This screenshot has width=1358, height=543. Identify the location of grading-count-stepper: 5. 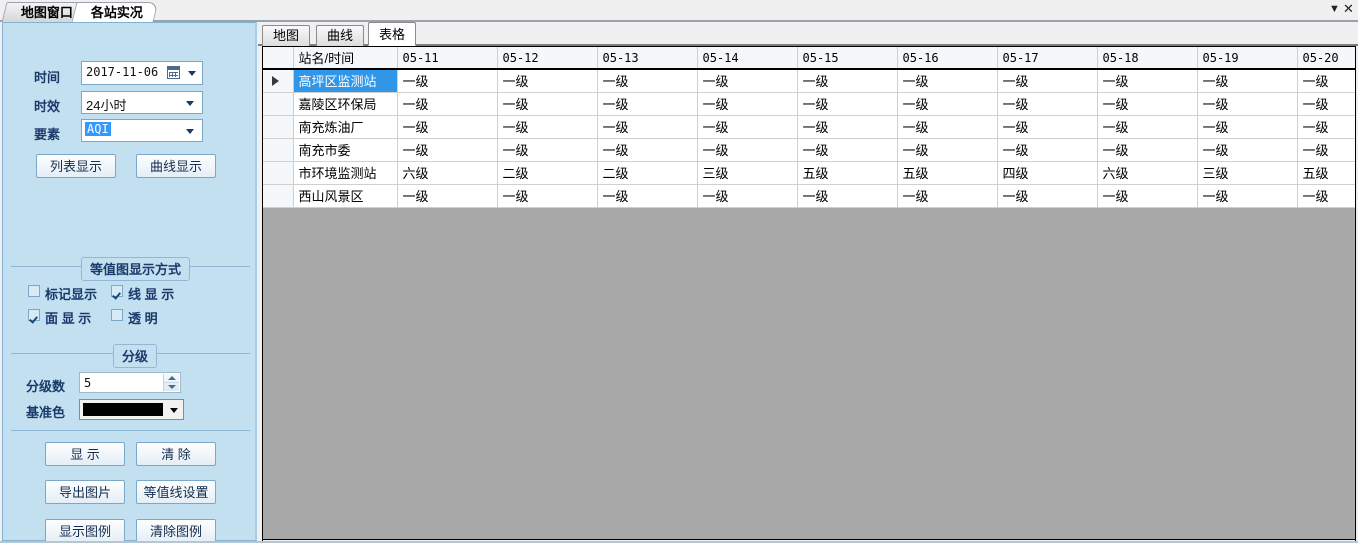
(130, 382).